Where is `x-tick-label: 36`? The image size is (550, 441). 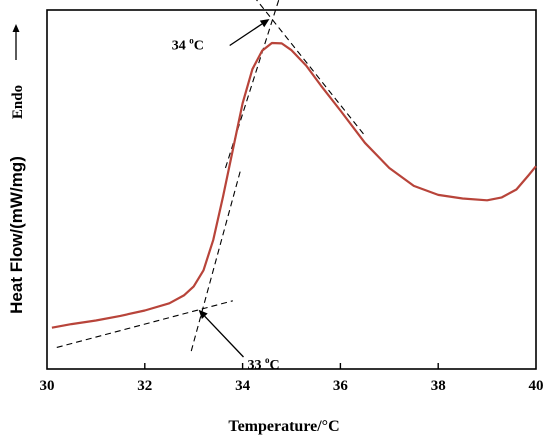 x-tick-label: 36 is located at coordinates (341, 386).